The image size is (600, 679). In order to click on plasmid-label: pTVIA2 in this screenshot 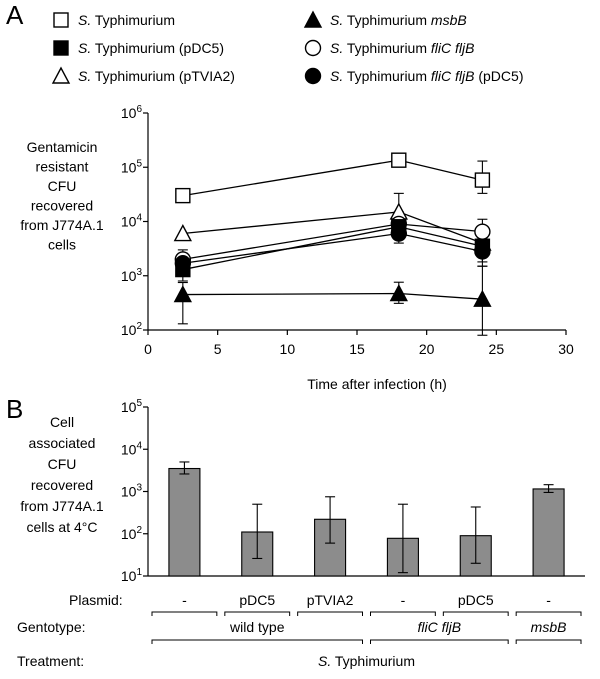, I will do `click(330, 600)`.